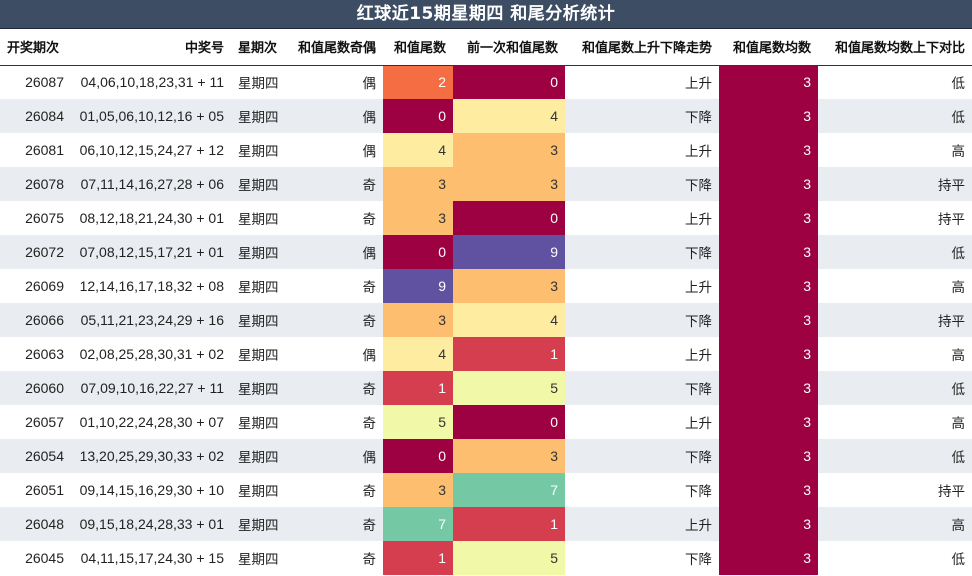 Image resolution: width=972 pixels, height=576 pixels. Describe the element at coordinates (35, 47) in the screenshot. I see `column-header-issue: 开奖期次` at that location.